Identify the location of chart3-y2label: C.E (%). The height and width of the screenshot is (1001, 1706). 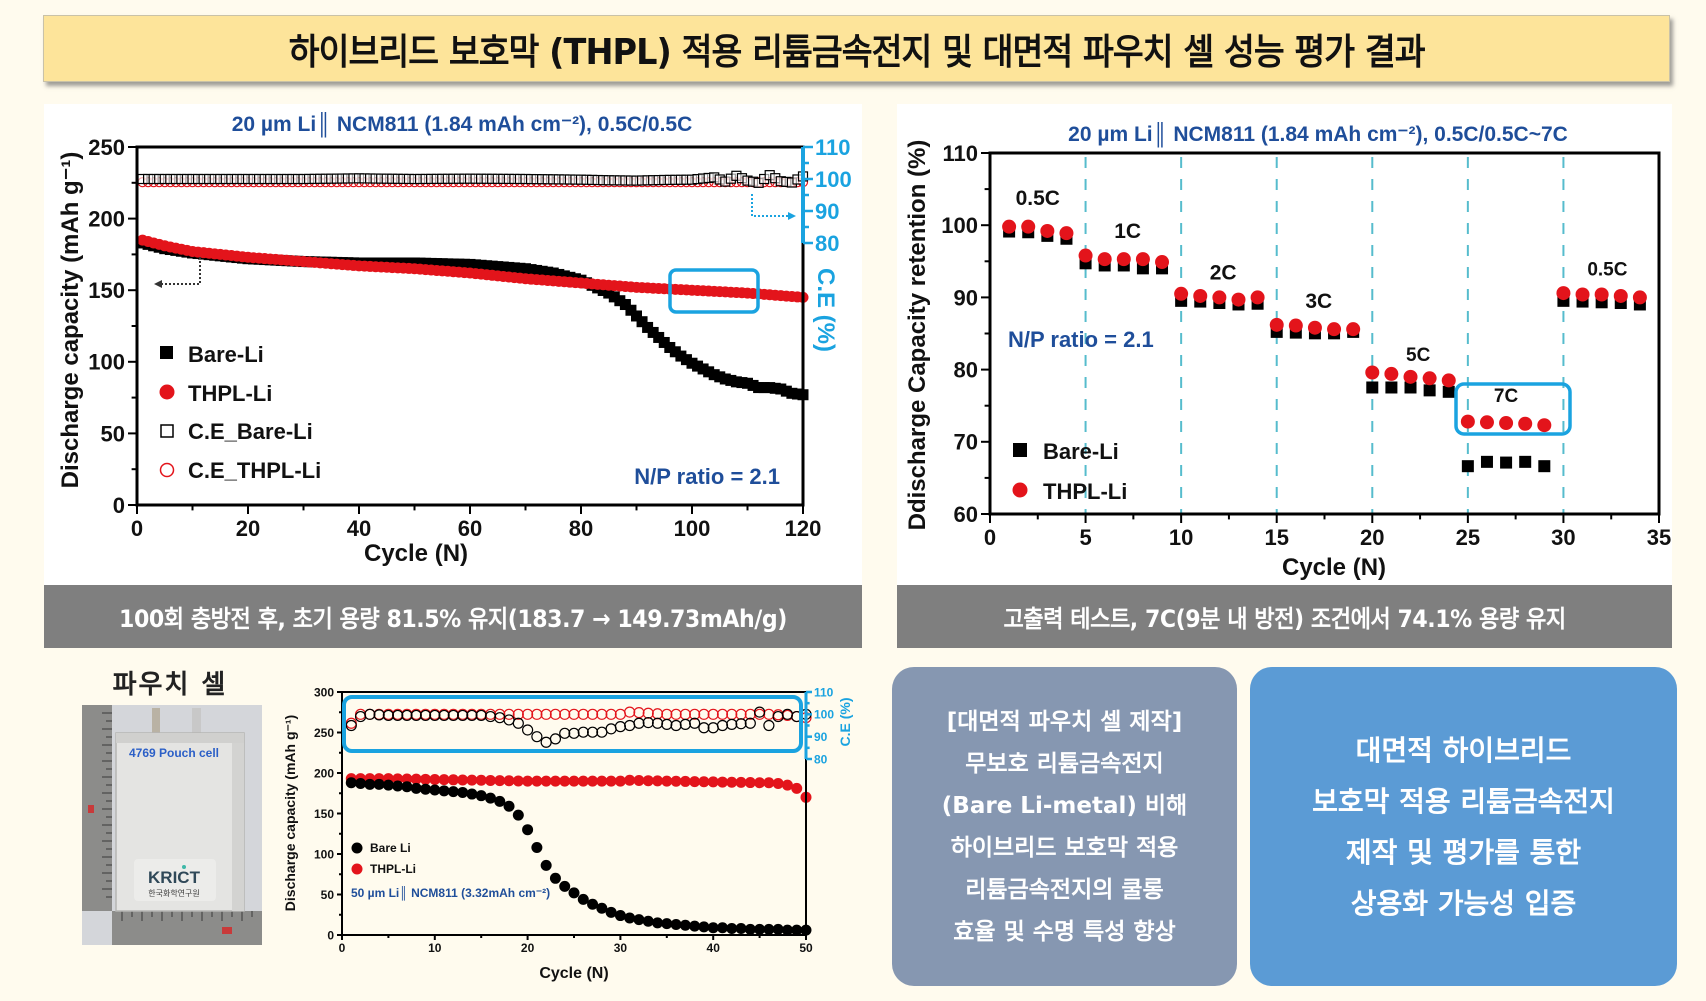
(845, 722).